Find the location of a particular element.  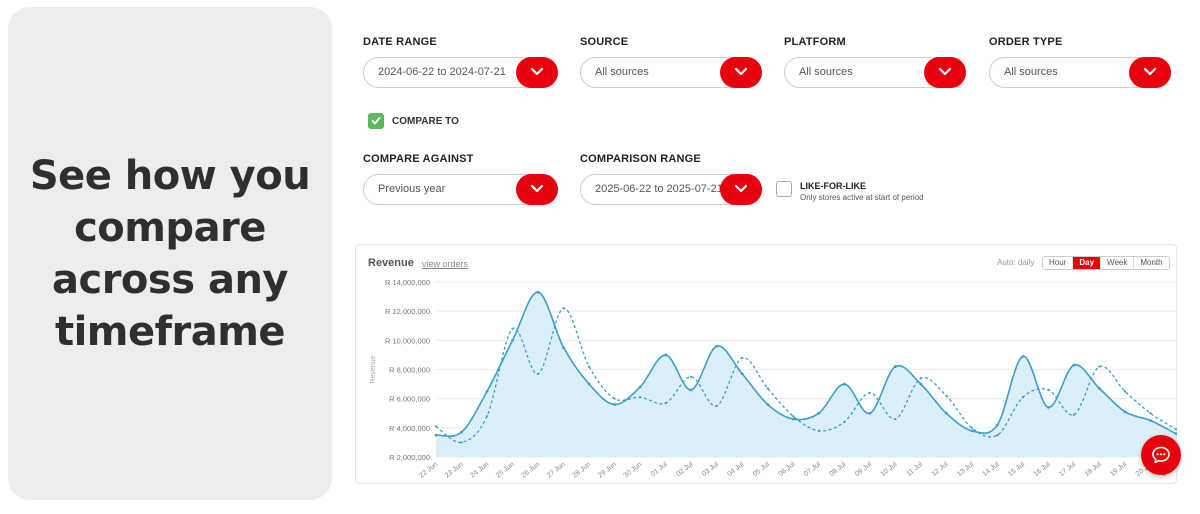

compare-to-label: COMPARE TO is located at coordinates (425, 121).